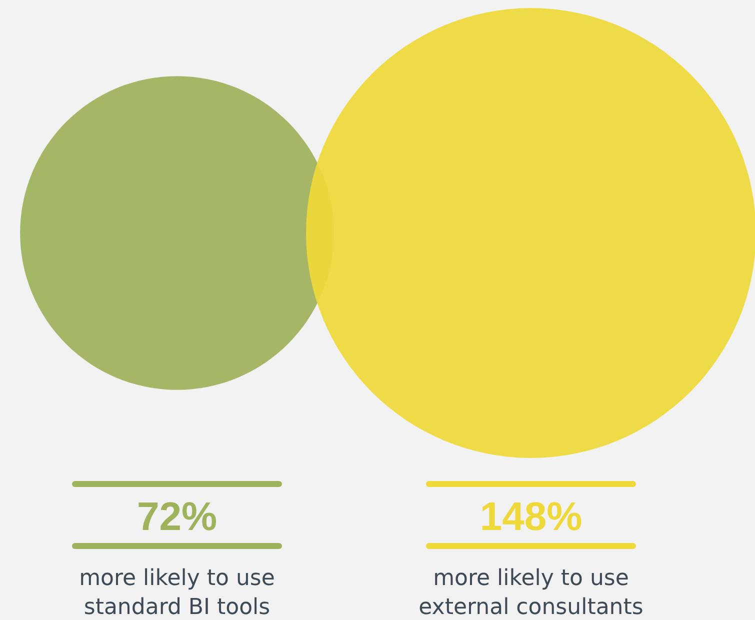 This screenshot has height=620, width=755. I want to click on category-label: more likely to use external consultants, so click(531, 593).